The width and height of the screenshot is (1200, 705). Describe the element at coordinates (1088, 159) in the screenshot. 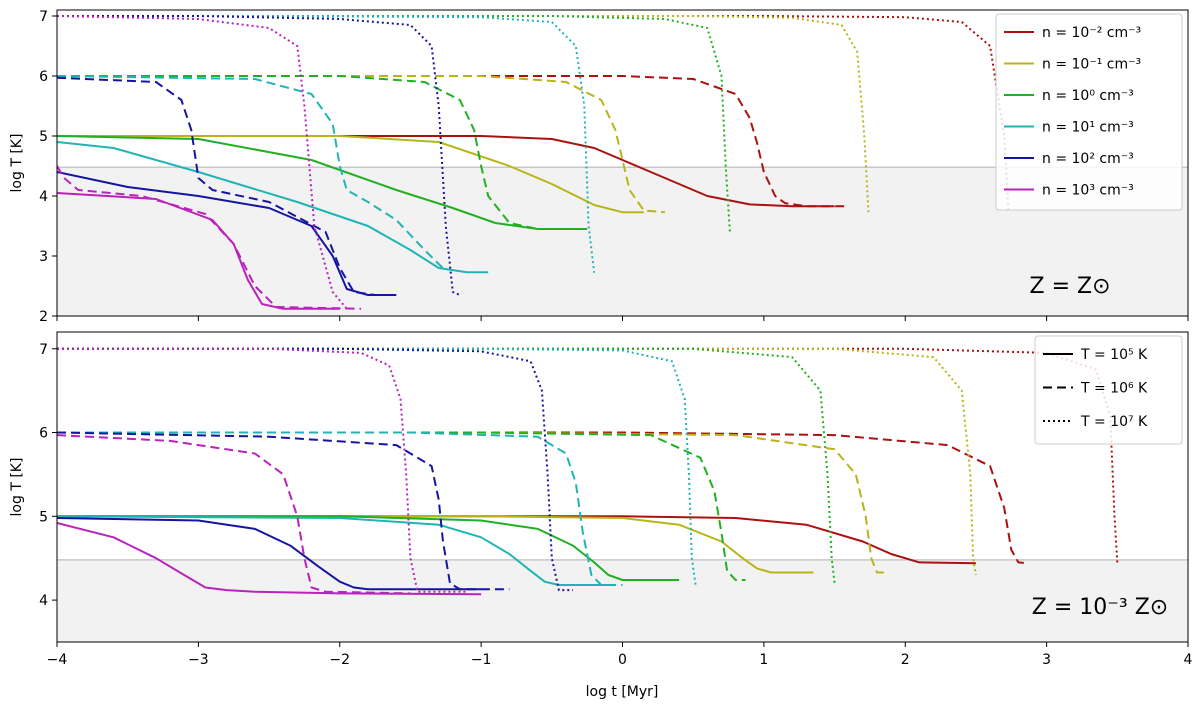

I see `legend-label: n = 10² cm⁻³` at that location.